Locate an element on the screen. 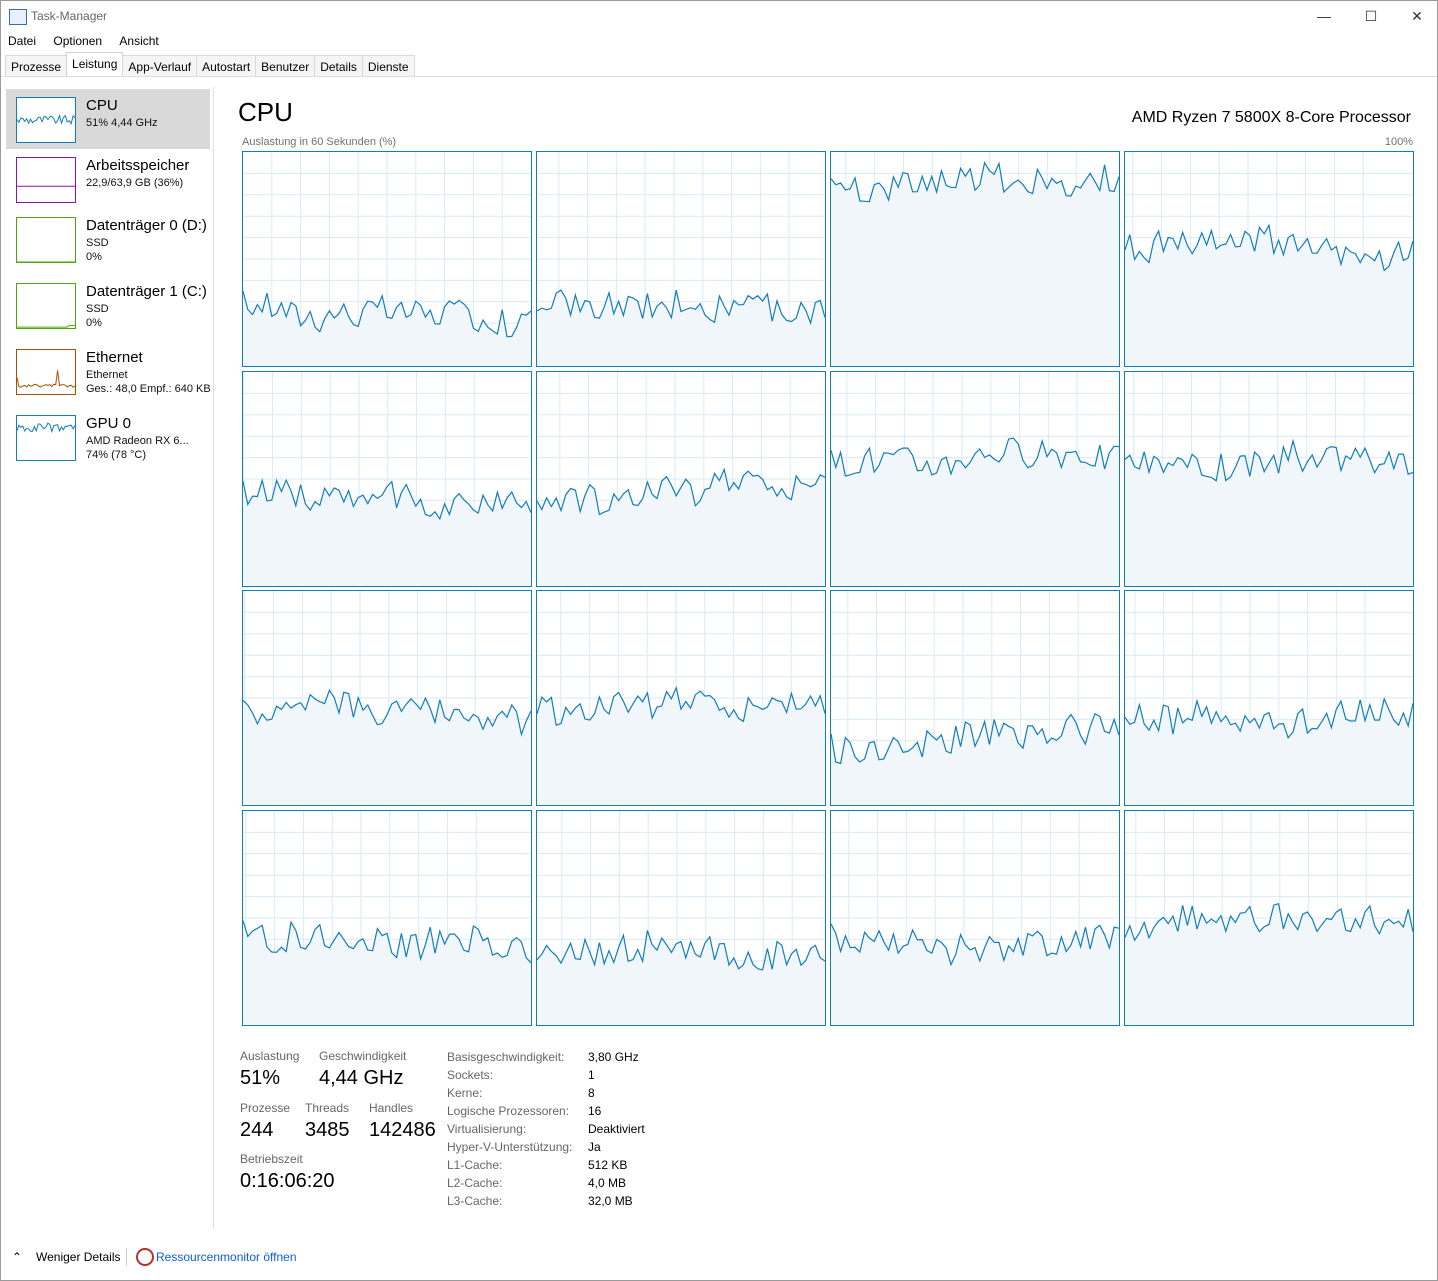 The width and height of the screenshot is (1438, 1281). stat-geschwindigkeit: Geschwindigkeit 4,44 GHz is located at coordinates (362, 1069).